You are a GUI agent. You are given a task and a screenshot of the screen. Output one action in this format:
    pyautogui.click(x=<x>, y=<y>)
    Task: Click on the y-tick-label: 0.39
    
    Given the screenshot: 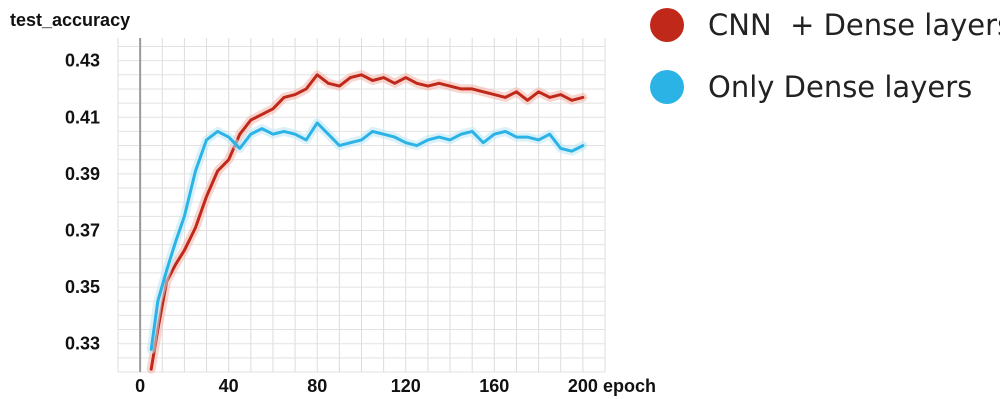 What is the action you would take?
    pyautogui.click(x=82, y=174)
    